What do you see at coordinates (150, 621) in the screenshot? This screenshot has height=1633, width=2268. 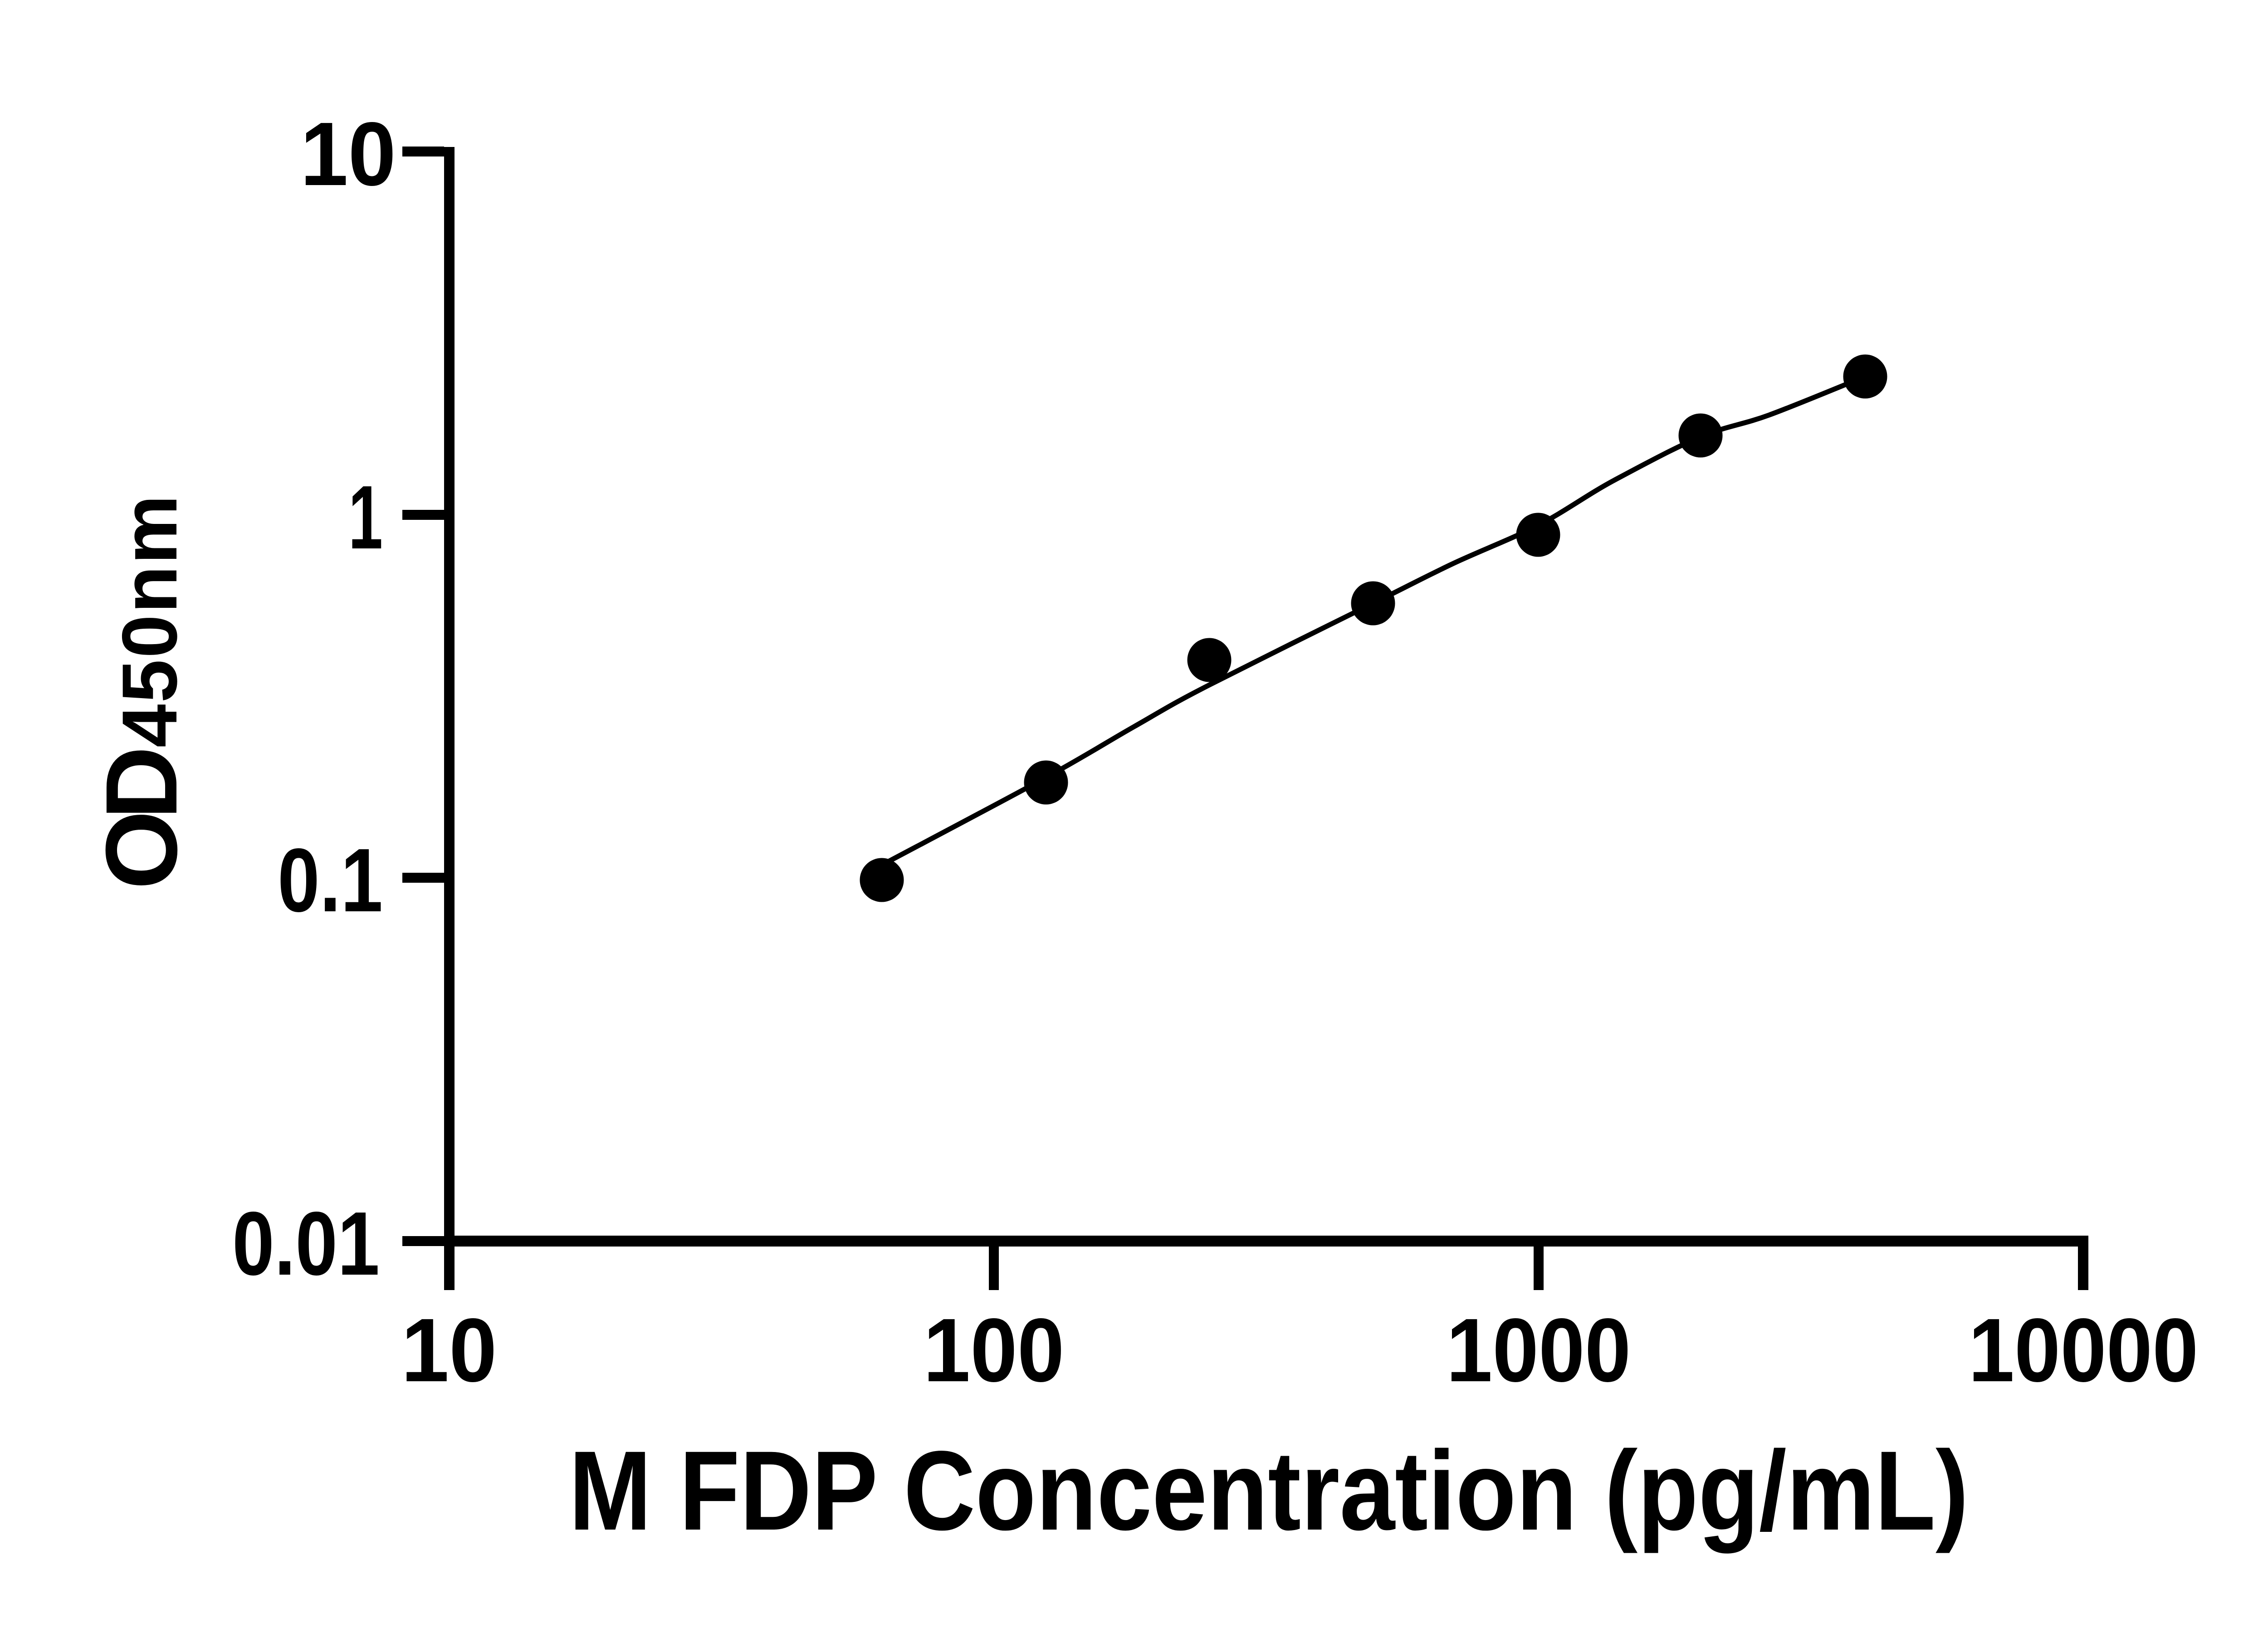 I see `svg-text: 450nm` at bounding box center [150, 621].